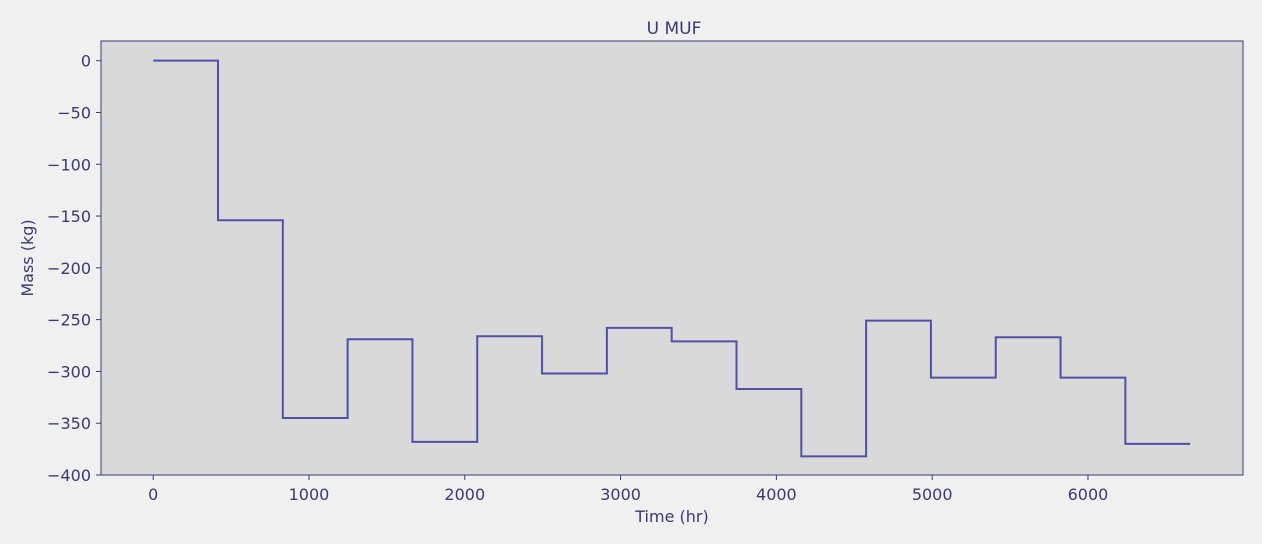 The width and height of the screenshot is (1262, 544). Describe the element at coordinates (671, 516) in the screenshot. I see `x-axis-label: Time (hr)` at that location.